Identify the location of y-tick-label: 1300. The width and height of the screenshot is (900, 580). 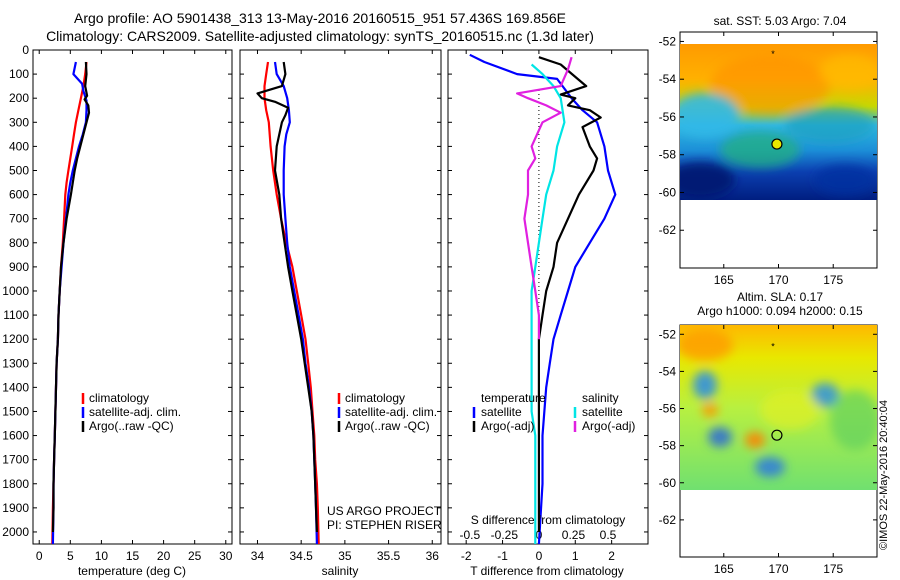
(15, 363).